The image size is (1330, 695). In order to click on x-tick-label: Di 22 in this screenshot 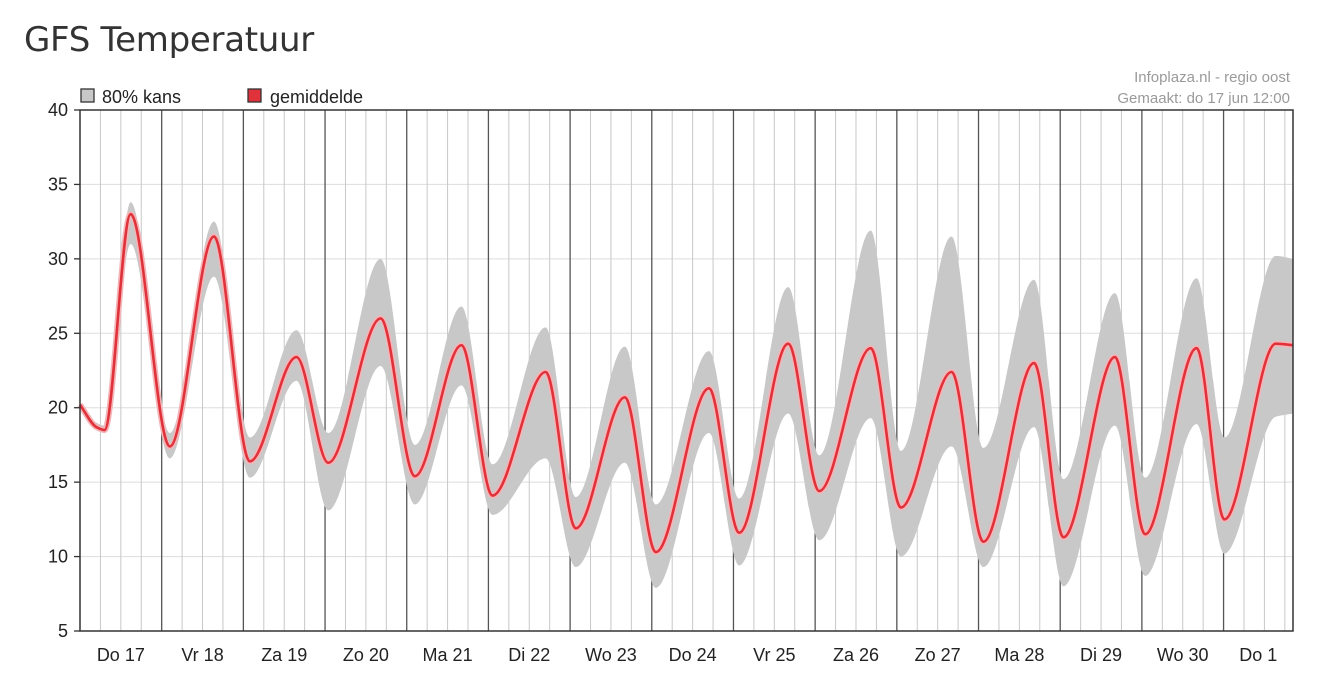, I will do `click(529, 655)`.